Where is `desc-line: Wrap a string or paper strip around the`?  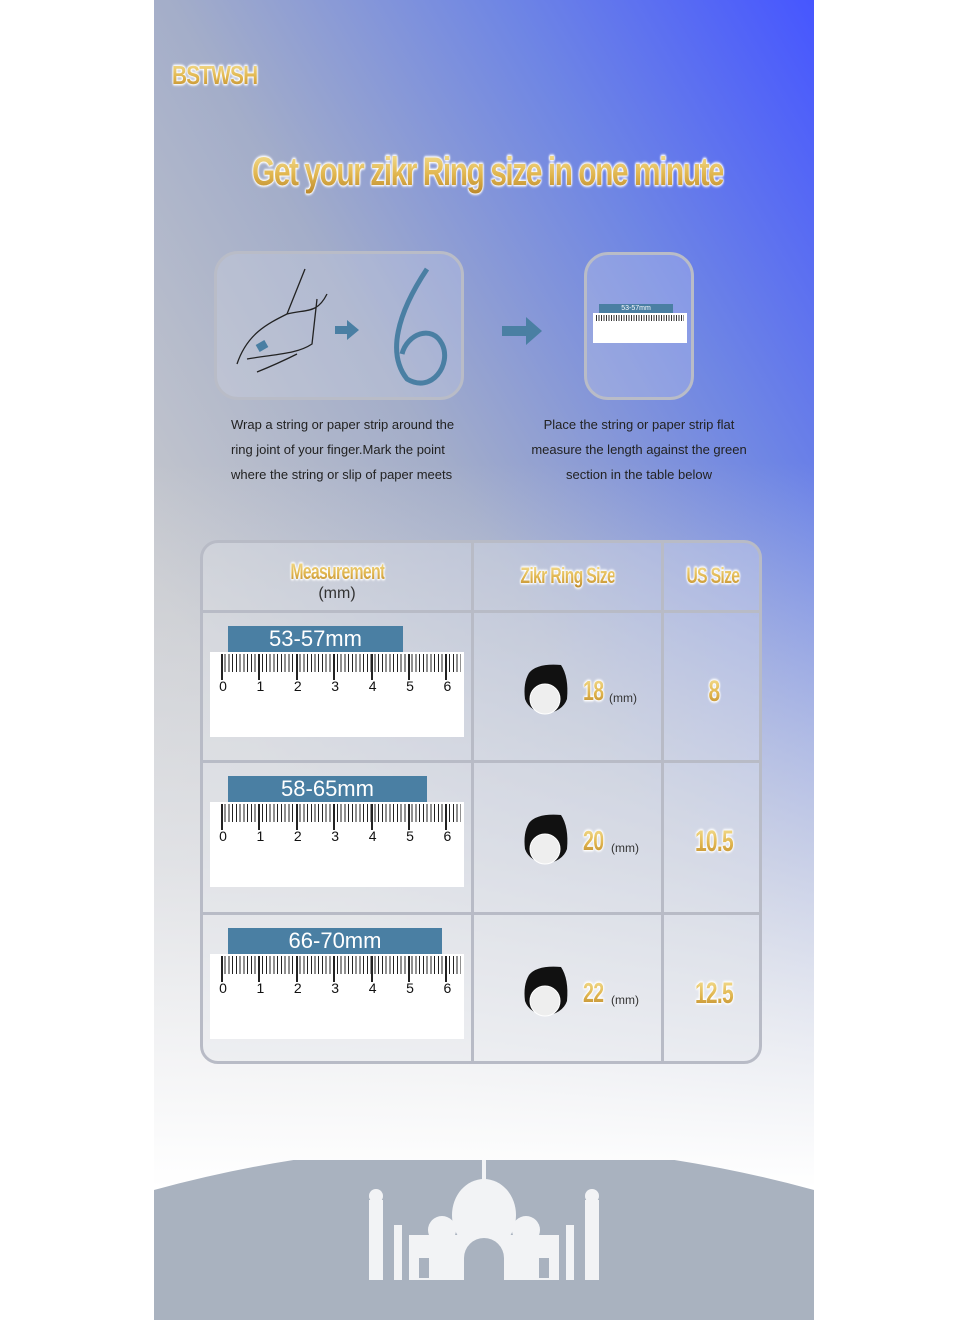 desc-line: Wrap a string or paper strip around the is located at coordinates (343, 424).